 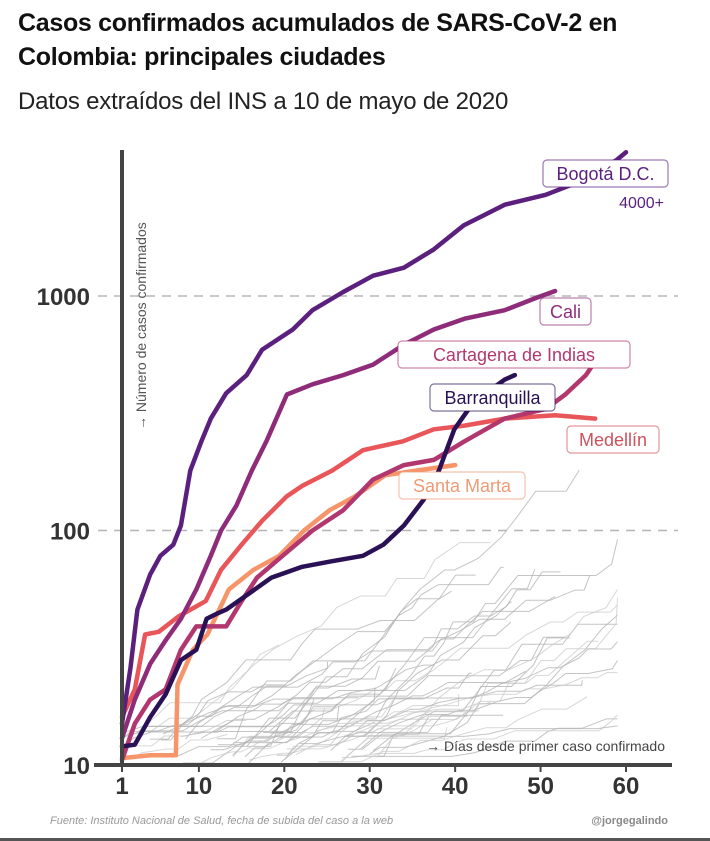 I want to click on series-label-text: Medellín, so click(x=613, y=440).